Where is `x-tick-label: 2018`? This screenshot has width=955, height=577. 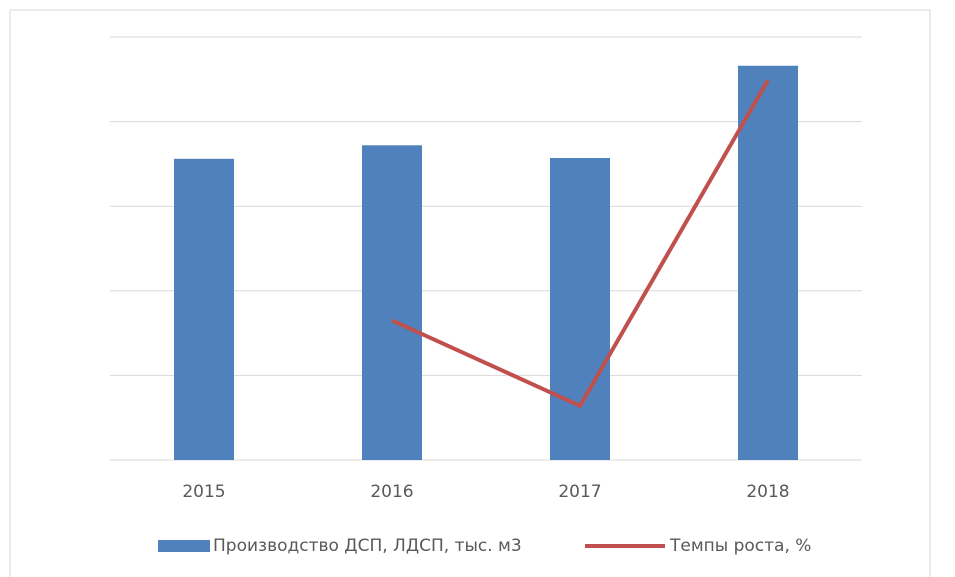
x-tick-label: 2018 is located at coordinates (767, 492).